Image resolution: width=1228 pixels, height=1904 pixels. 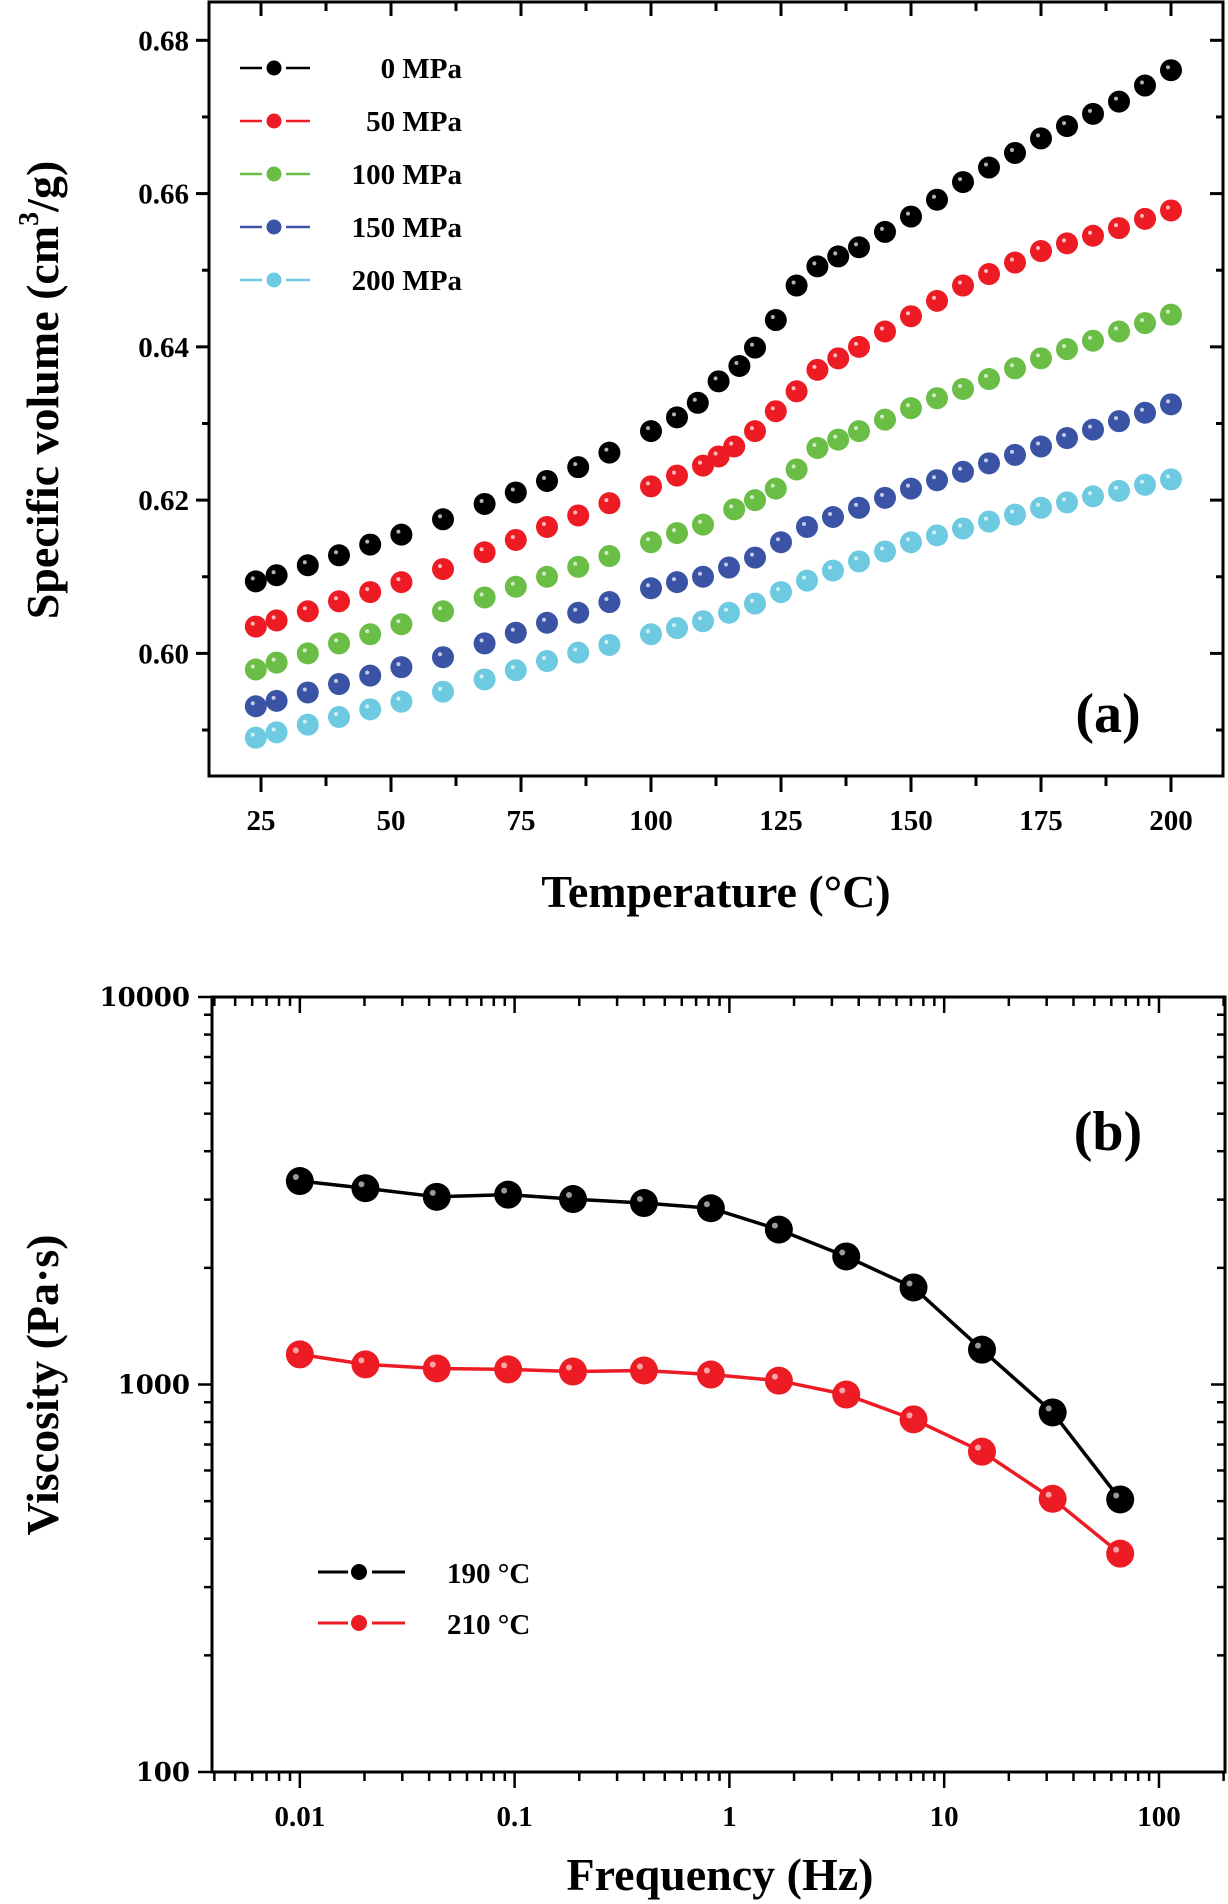 I want to click on legend-label: 0 MPa, so click(x=422, y=69).